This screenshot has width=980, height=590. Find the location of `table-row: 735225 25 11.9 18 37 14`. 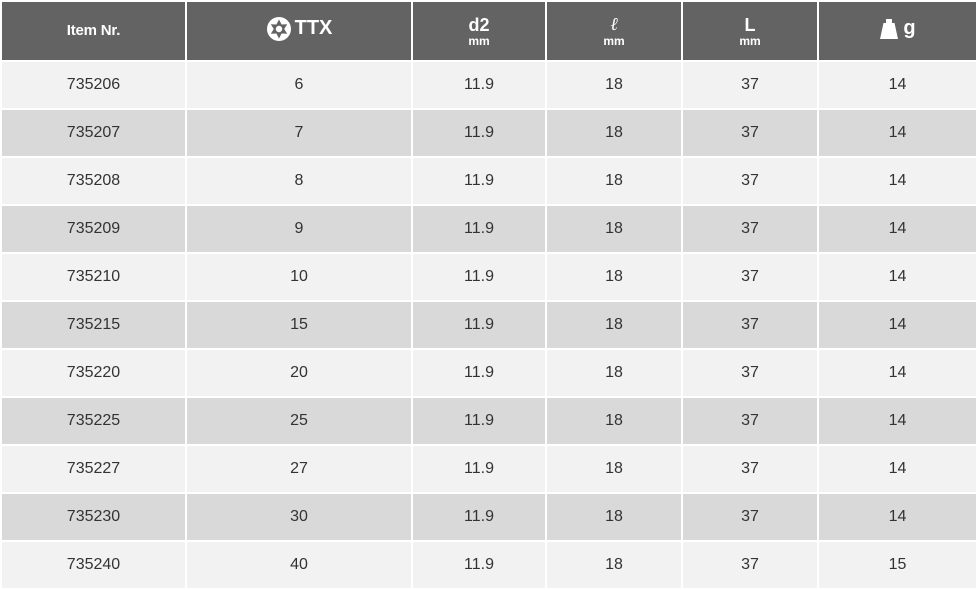

table-row: 735225 25 11.9 18 37 14 is located at coordinates (489, 421).